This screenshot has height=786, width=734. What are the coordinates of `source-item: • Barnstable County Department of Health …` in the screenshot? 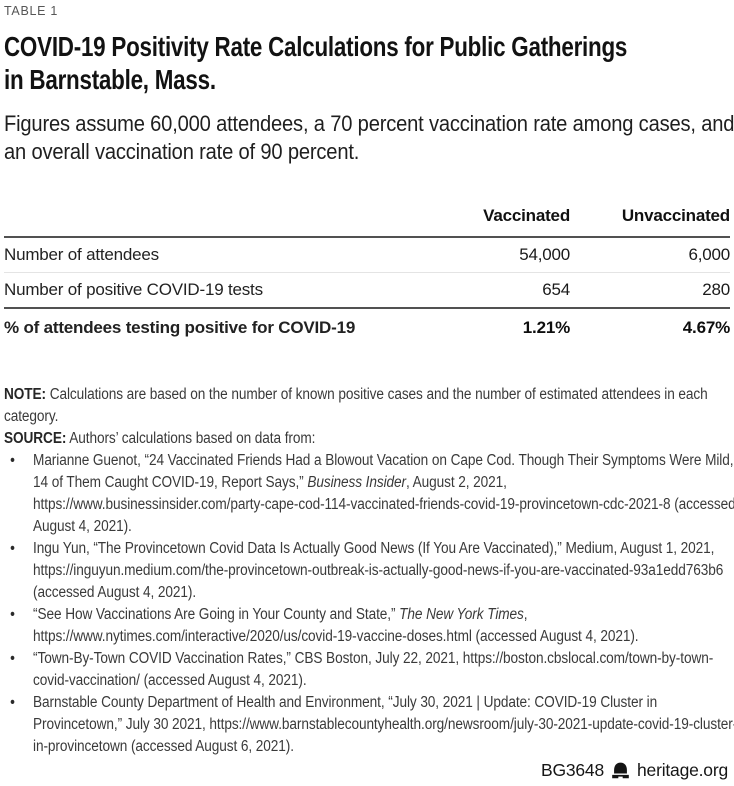 It's located at (369, 725).